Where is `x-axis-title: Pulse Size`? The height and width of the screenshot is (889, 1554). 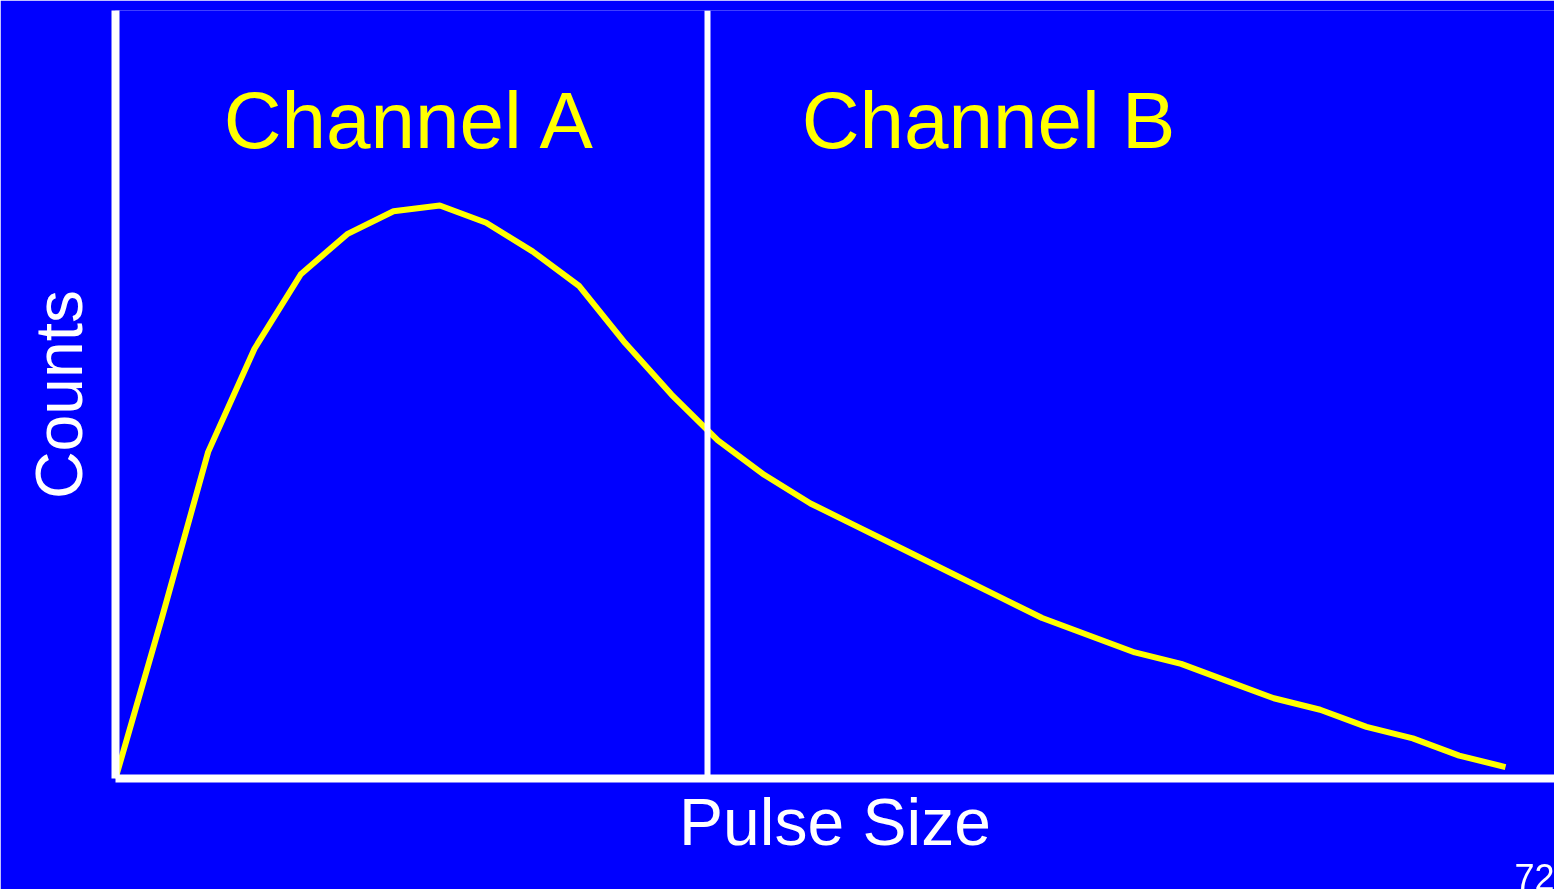 x-axis-title: Pulse Size is located at coordinates (835, 821).